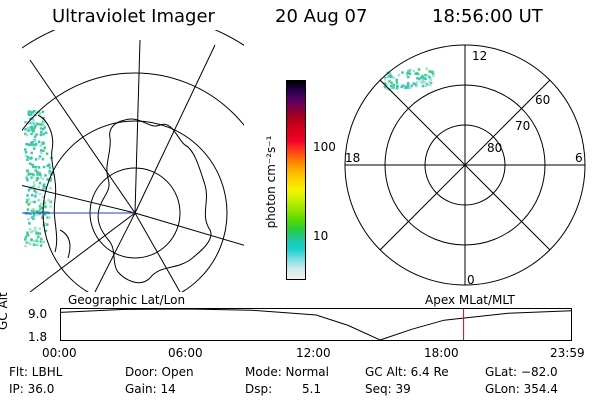  What do you see at coordinates (36, 372) in the screenshot?
I see `info-flt: Flt: LBHL` at bounding box center [36, 372].